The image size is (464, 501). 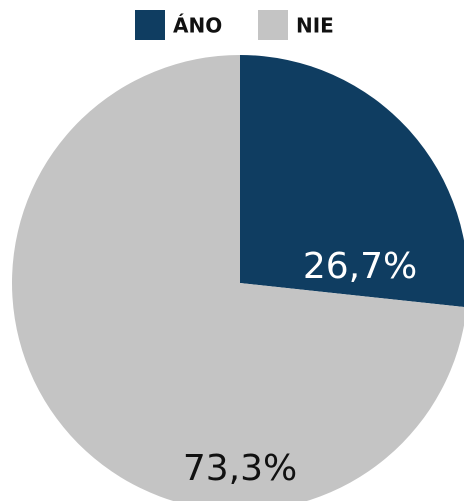 I want to click on legend-label: ÁNO, so click(x=197, y=26).